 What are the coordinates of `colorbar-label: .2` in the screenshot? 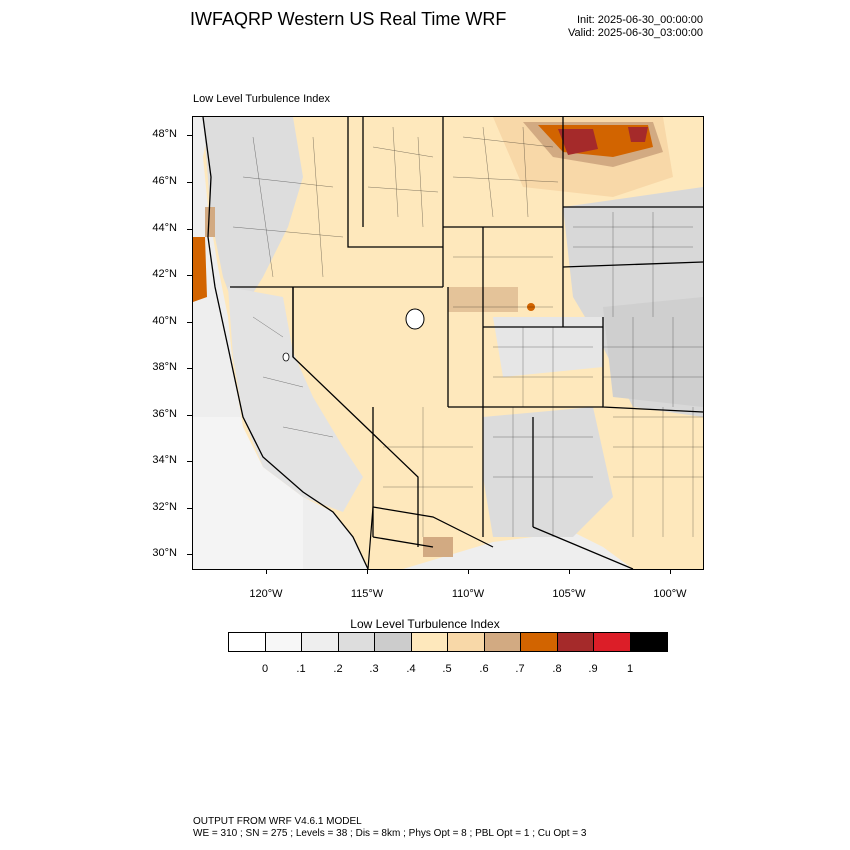 It's located at (338, 669).